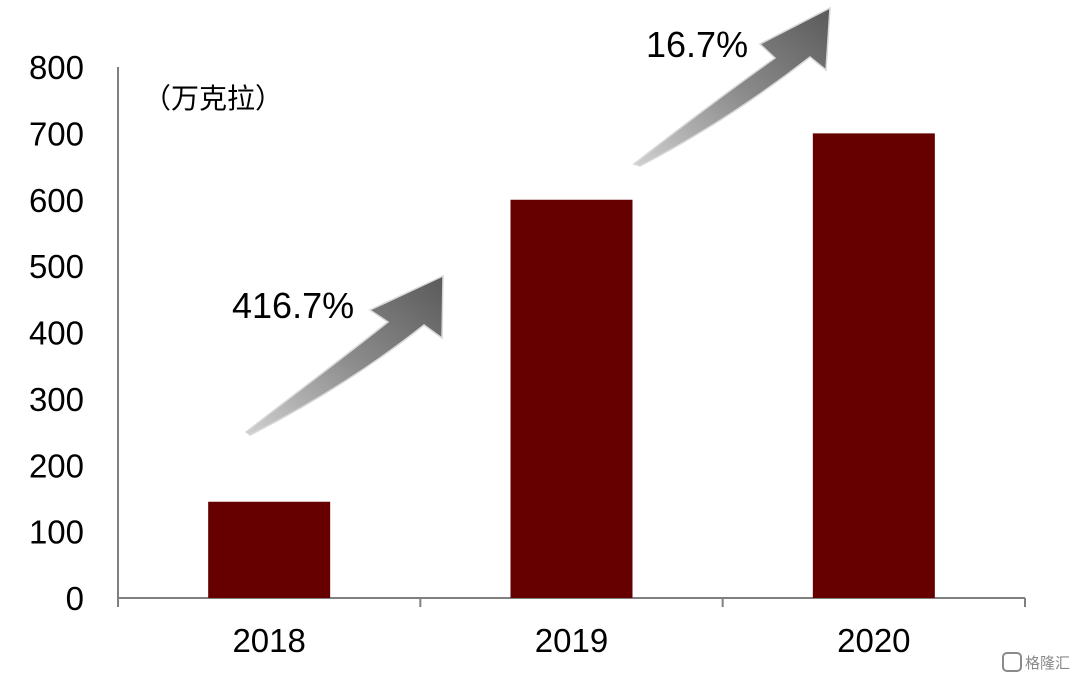 The image size is (1080, 679). What do you see at coordinates (56, 200) in the screenshot?
I see `y-tick-label: 600` at bounding box center [56, 200].